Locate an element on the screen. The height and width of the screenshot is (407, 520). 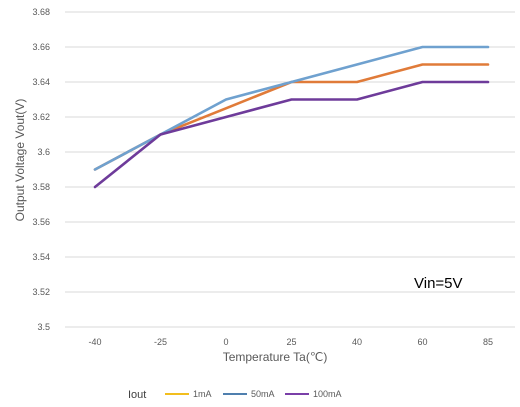
y-tick-label: 3.66 is located at coordinates (41, 47).